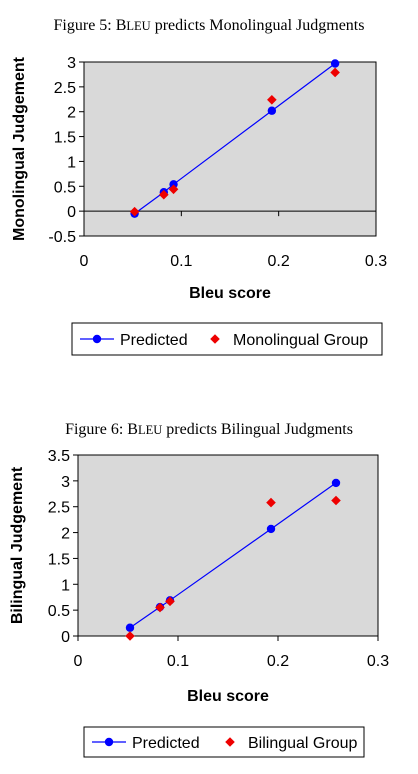 This screenshot has height=774, width=418. I want to click on y-tick-label: -0.5, so click(62, 237).